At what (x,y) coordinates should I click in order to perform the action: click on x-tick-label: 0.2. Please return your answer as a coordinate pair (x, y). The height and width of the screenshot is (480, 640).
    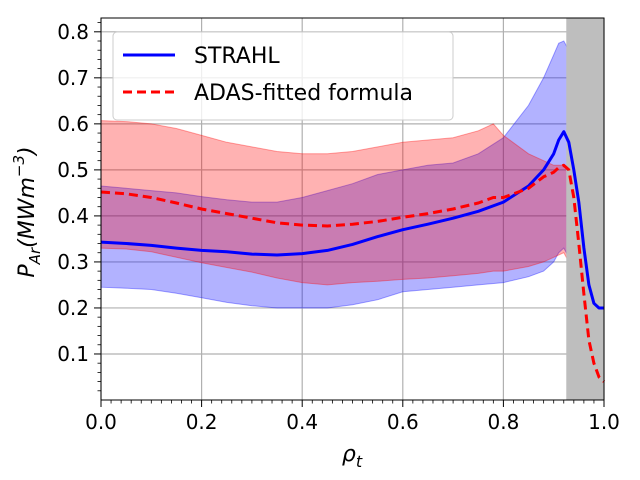
    Looking at the image, I should click on (202, 422).